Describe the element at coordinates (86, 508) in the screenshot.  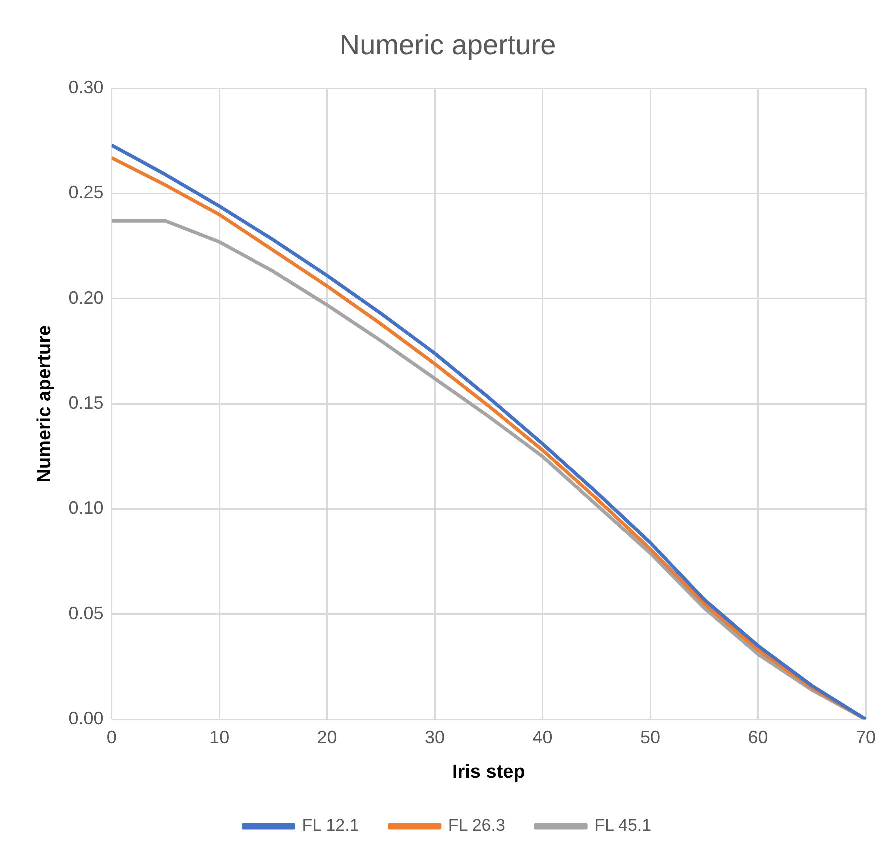
I see `y-tick-label: 0.10` at that location.